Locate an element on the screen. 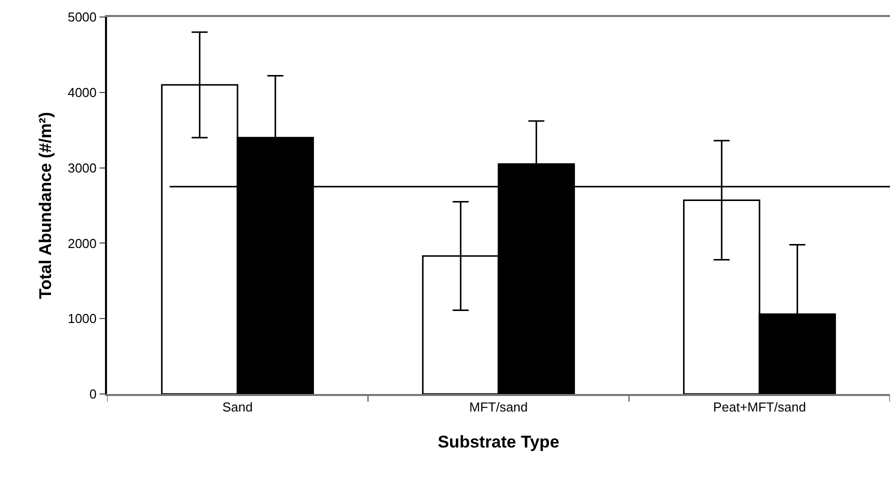 This screenshot has width=892, height=488. y-tick-label: 3000 is located at coordinates (82, 168).